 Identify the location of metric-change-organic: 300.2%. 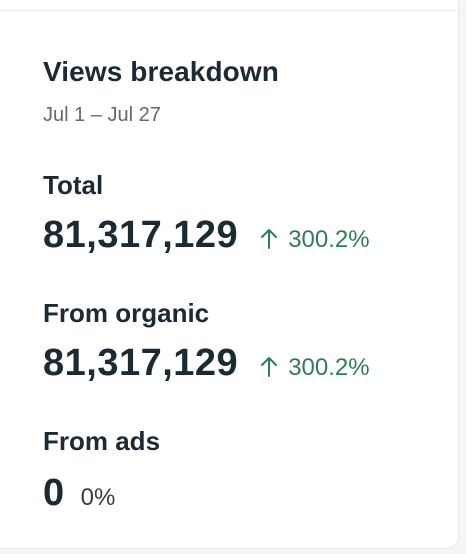
(315, 367).